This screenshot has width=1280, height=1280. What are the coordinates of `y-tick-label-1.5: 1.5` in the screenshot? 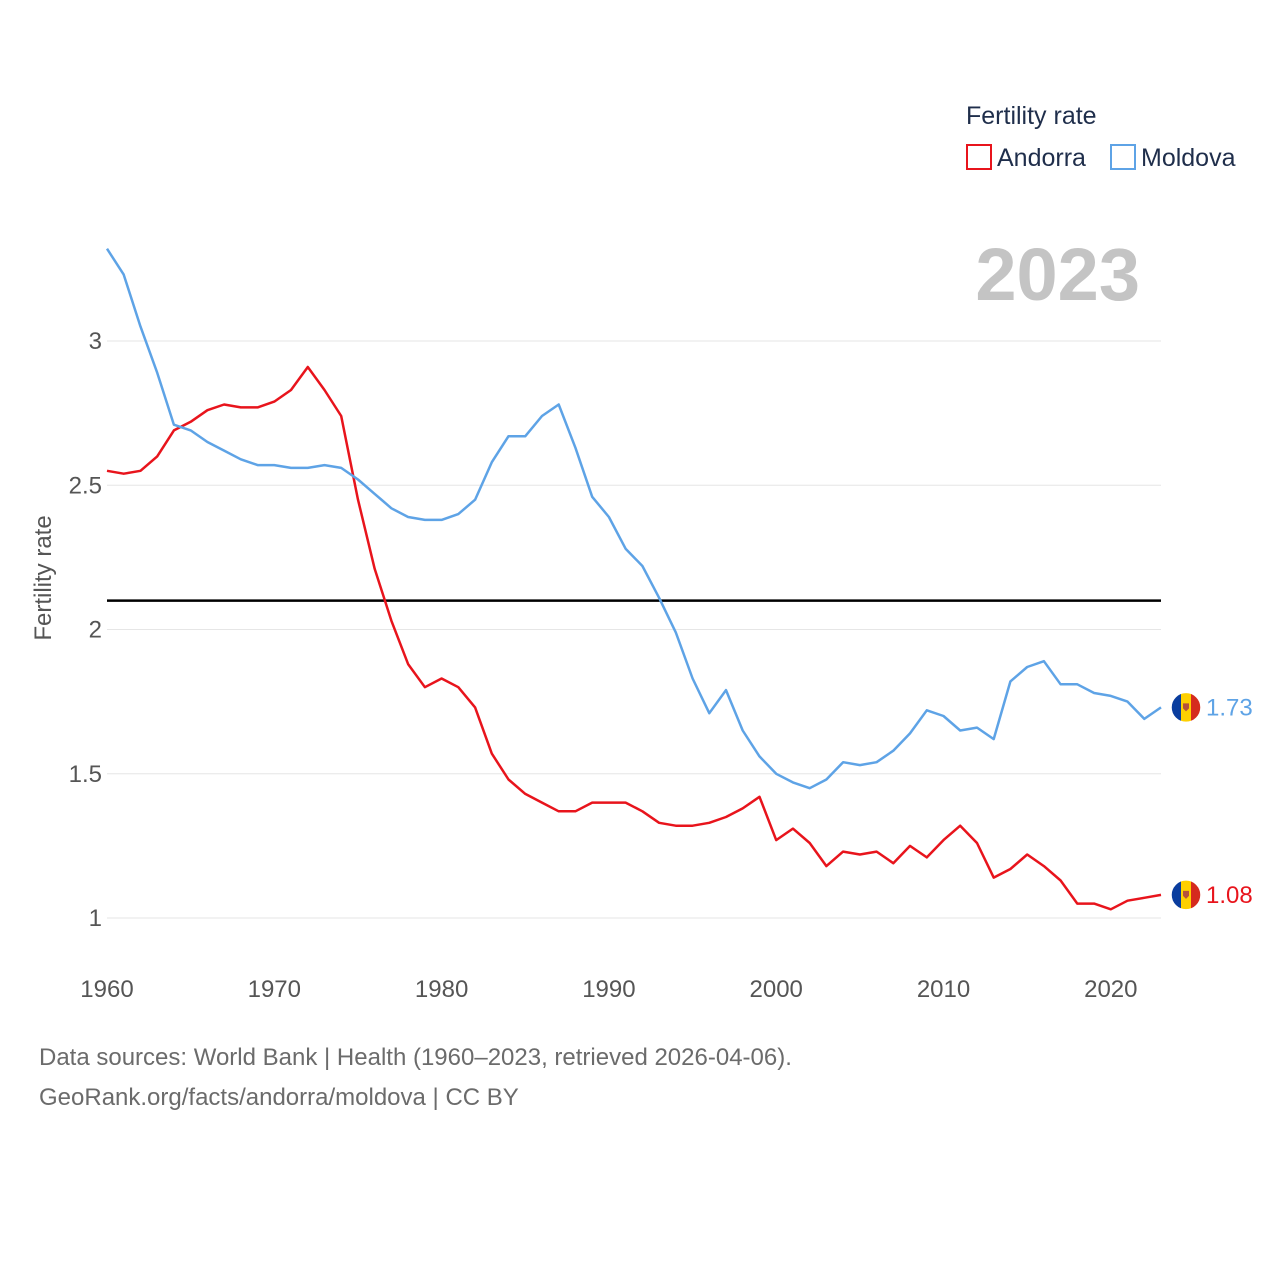 It's located at (85, 774).